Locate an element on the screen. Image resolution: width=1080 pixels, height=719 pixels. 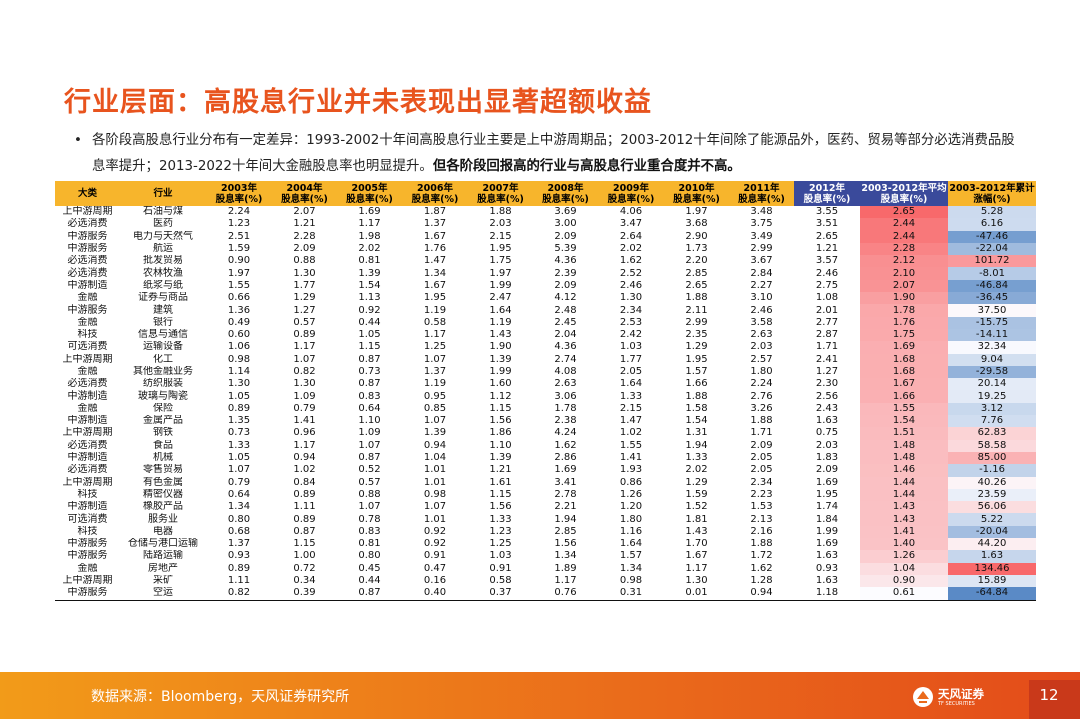
yield-cell: 2.90 is located at coordinates (696, 236).